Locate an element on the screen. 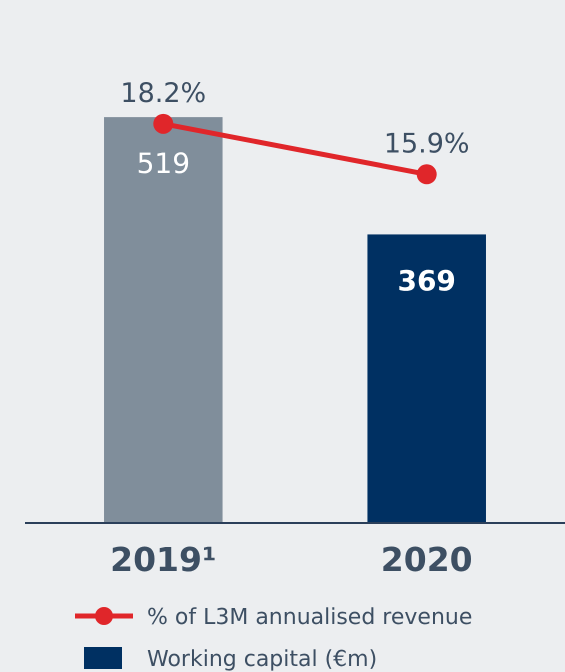  data-label: 15.9% is located at coordinates (427, 144).